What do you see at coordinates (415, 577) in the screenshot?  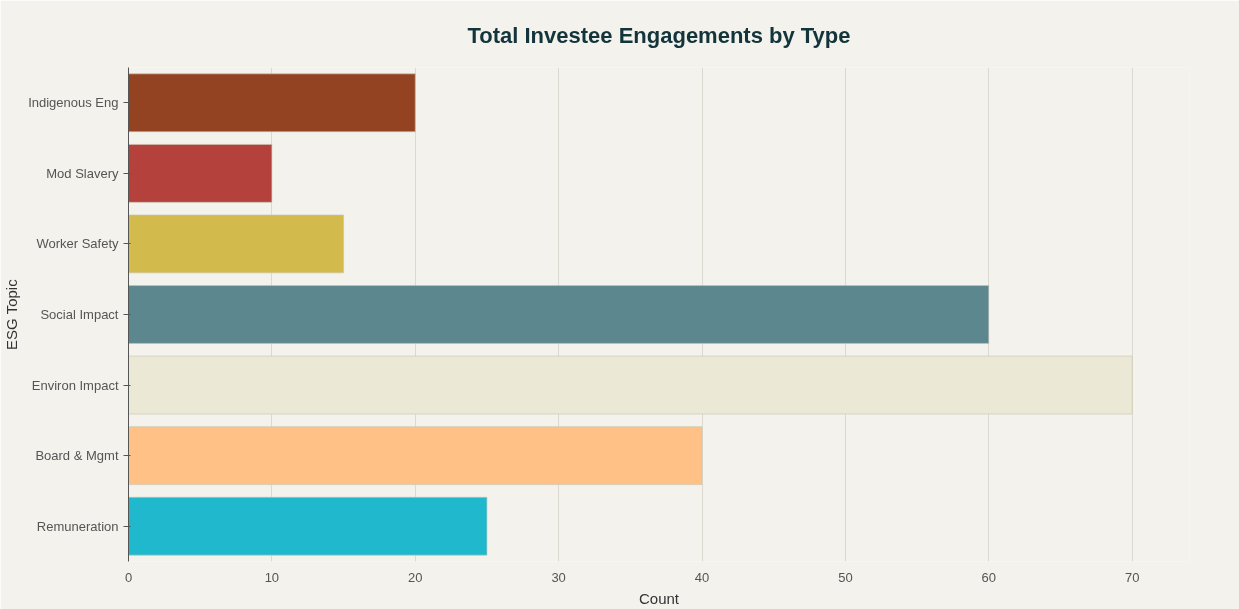 I see `x-tick-label: 20` at bounding box center [415, 577].